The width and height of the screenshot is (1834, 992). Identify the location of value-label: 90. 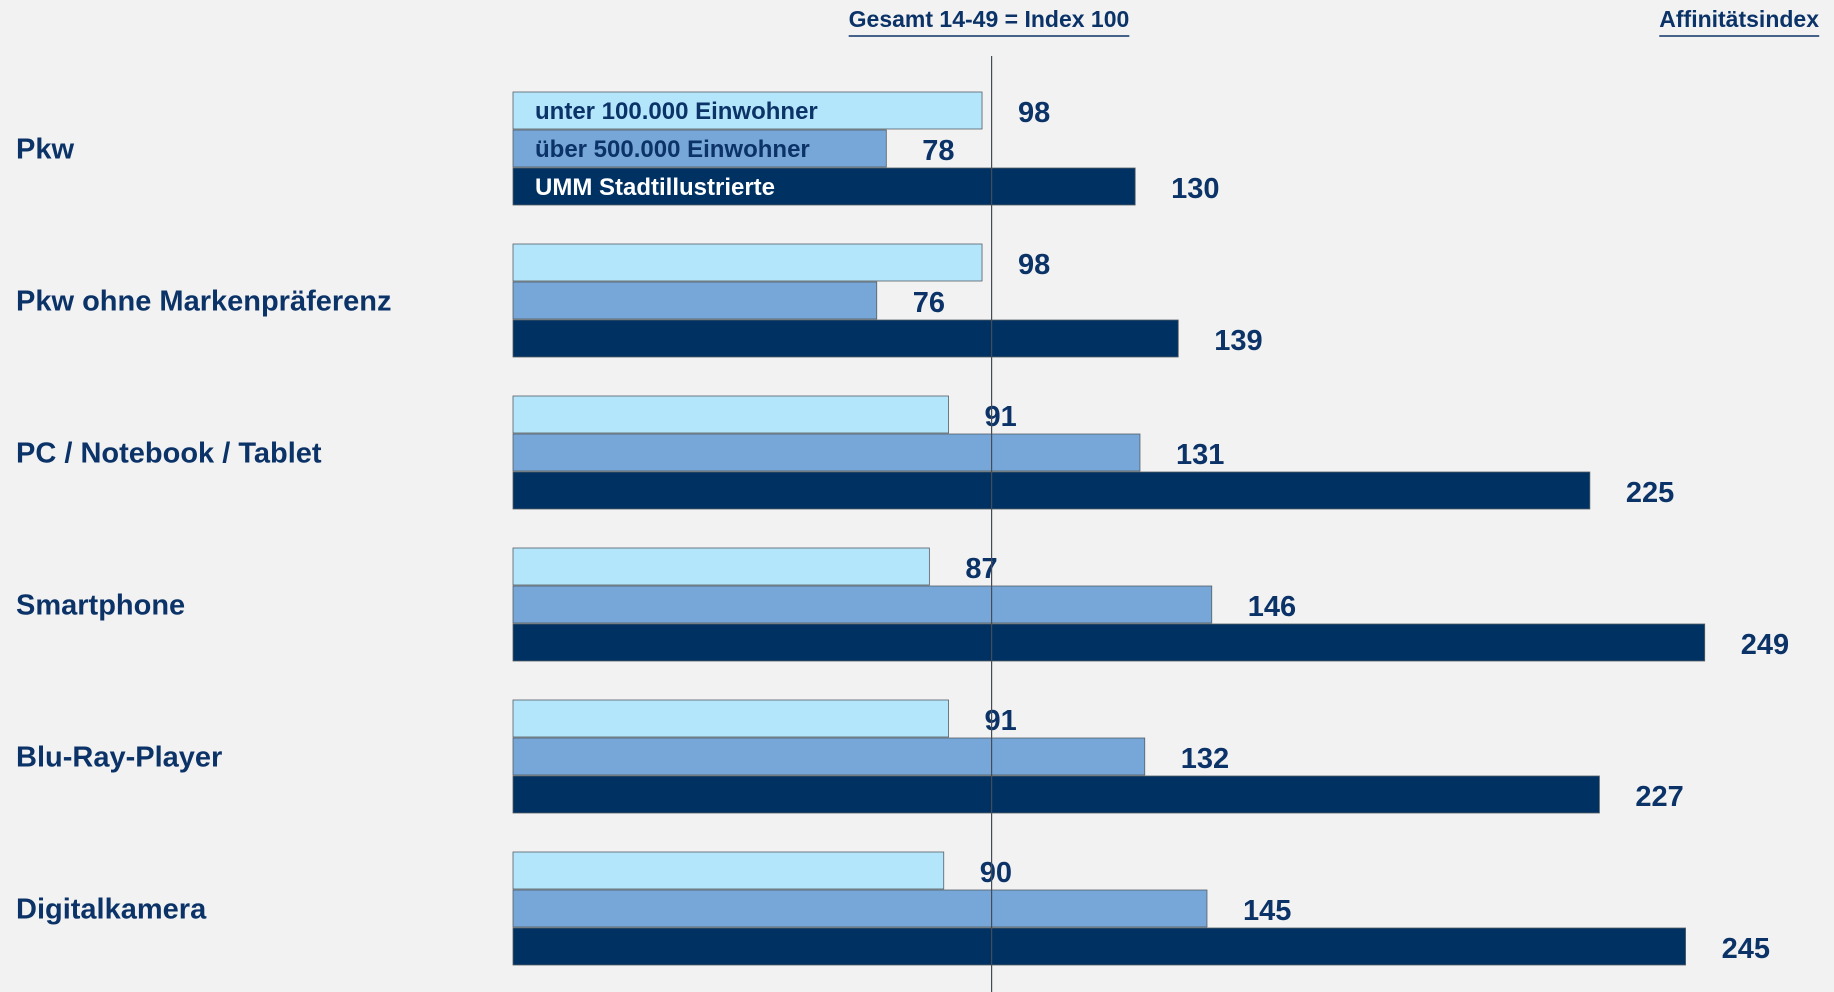
(996, 873).